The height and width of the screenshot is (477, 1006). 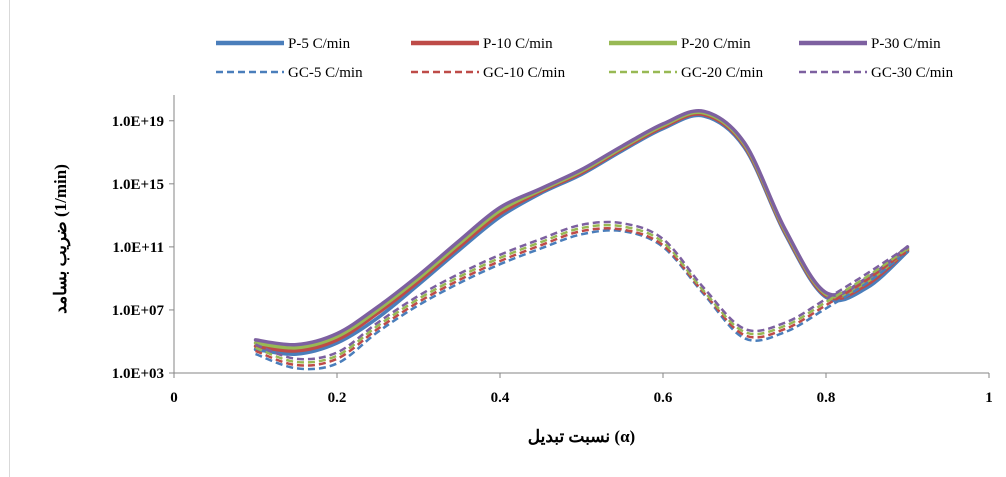 What do you see at coordinates (581, 389) in the screenshot?
I see `x-tick-labels: 0 0.2 0.4 0.6 0.8 1` at bounding box center [581, 389].